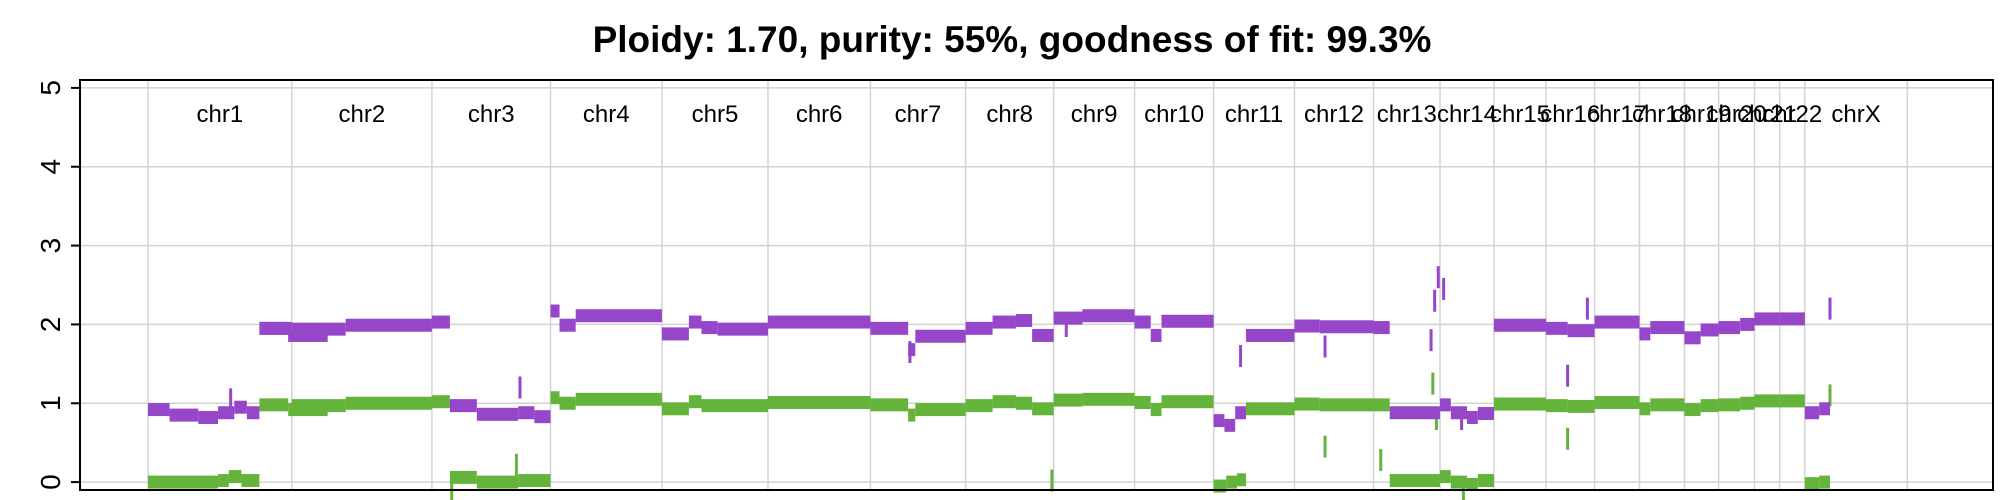  Describe the element at coordinates (1570, 114) in the screenshot. I see `chromosome-label: chr16` at that location.